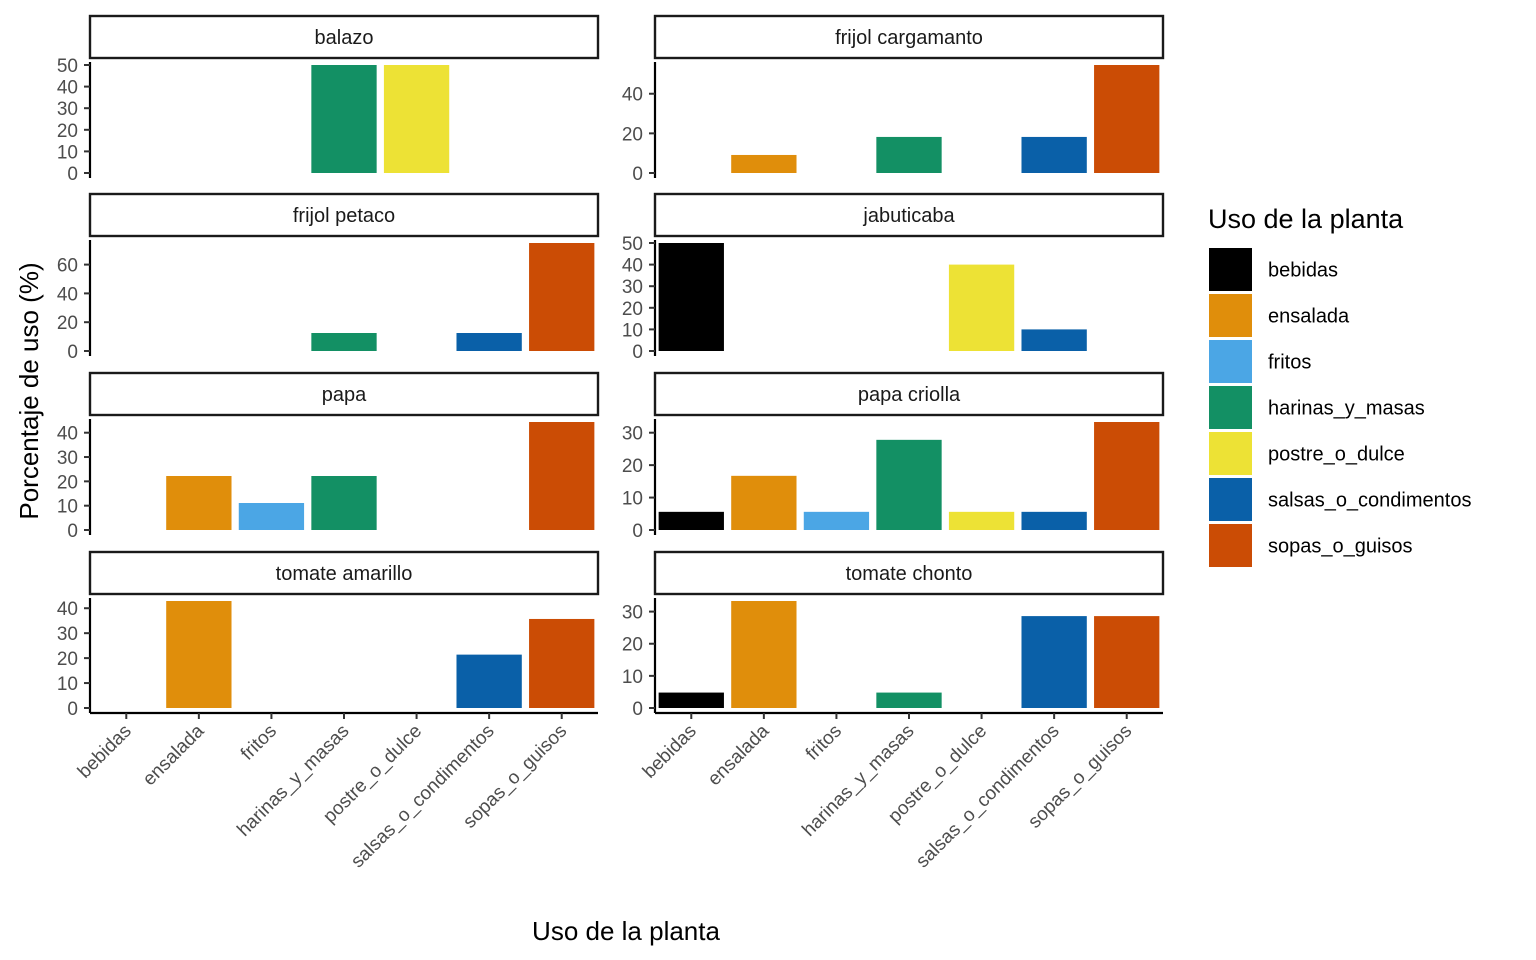 This screenshot has height=960, width=1536. What do you see at coordinates (1230, 269) in the screenshot?
I see `legend-swatch-bebidas` at bounding box center [1230, 269].